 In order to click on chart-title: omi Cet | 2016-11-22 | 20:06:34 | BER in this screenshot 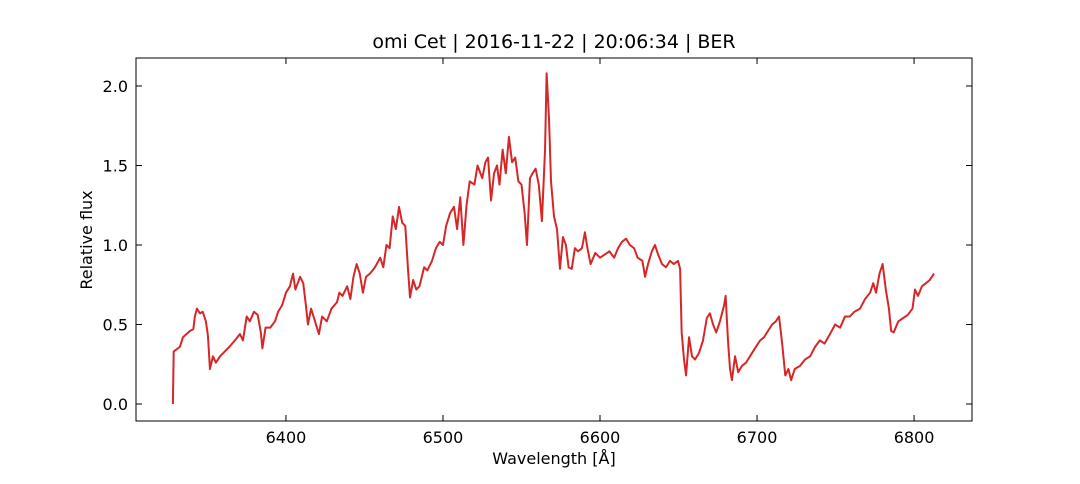, I will do `click(553, 42)`.